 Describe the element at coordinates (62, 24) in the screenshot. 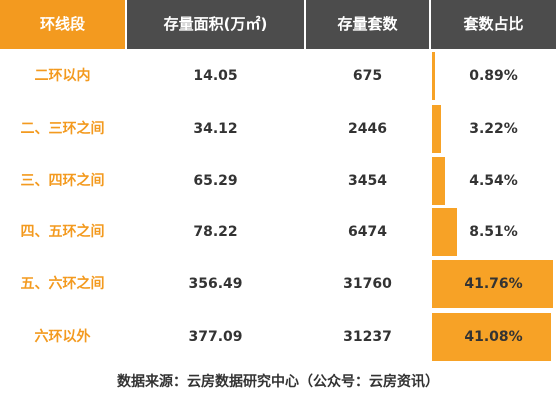

I see `header-ring: 环线段` at that location.